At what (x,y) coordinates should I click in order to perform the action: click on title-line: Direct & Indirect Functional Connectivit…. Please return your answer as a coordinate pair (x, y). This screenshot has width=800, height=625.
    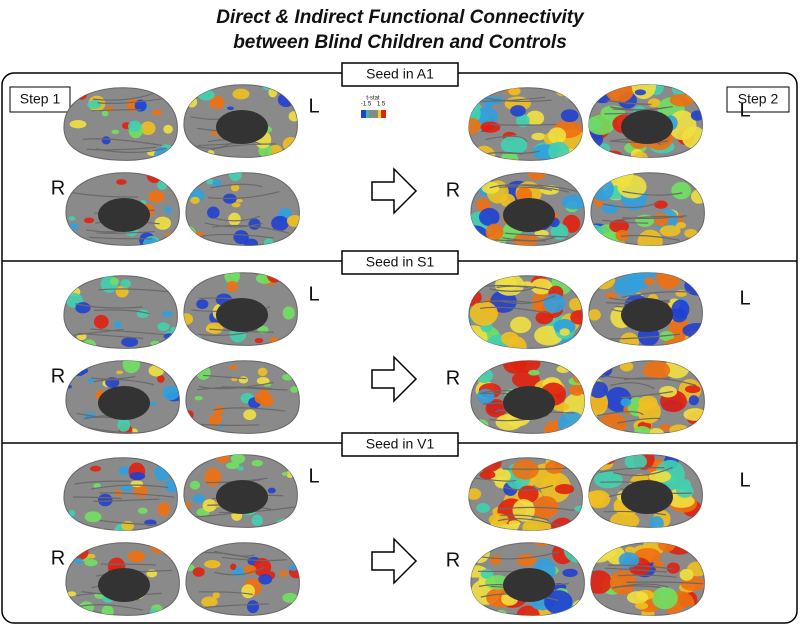
    Looking at the image, I should click on (400, 17).